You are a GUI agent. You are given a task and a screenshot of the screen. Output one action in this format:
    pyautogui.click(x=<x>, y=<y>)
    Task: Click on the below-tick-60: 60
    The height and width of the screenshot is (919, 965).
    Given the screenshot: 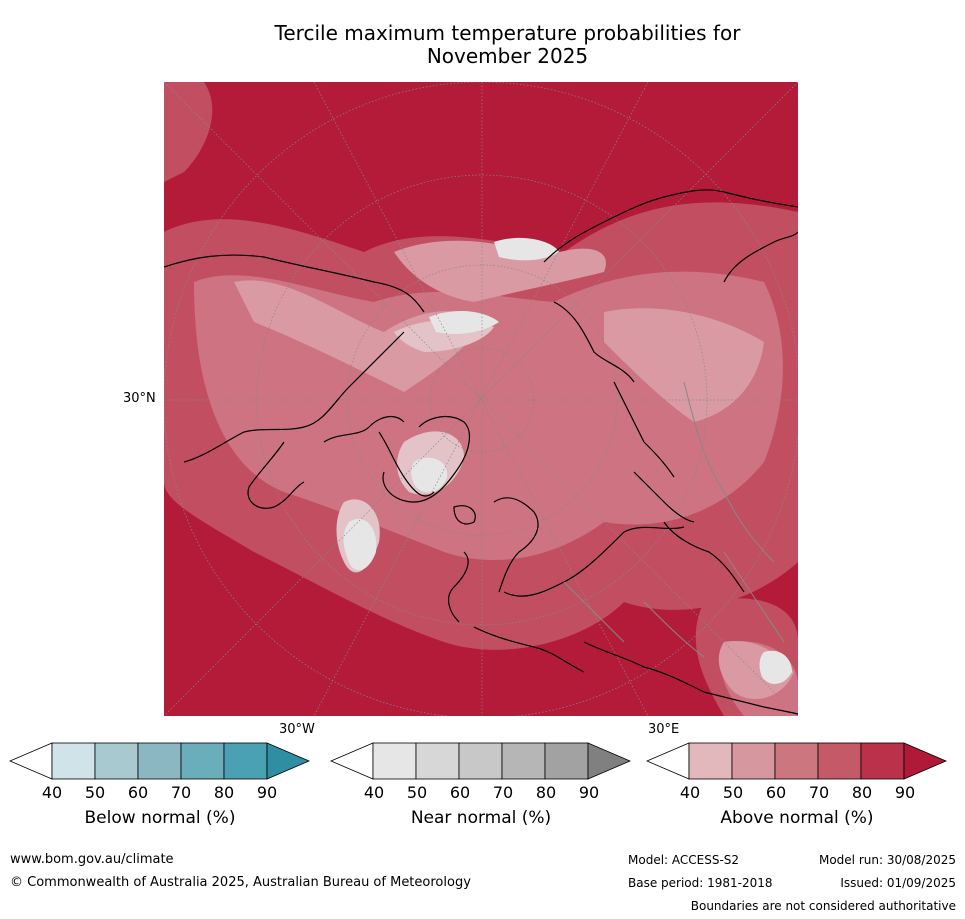 What is the action you would take?
    pyautogui.click(x=138, y=792)
    